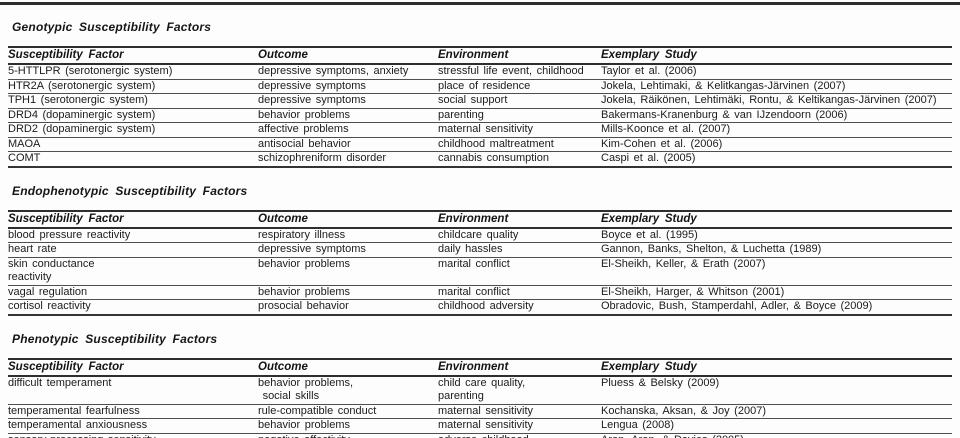 The height and width of the screenshot is (438, 960). Describe the element at coordinates (649, 234) in the screenshot. I see `cell-exemplary-study: Boyce et al. (1995)` at that location.